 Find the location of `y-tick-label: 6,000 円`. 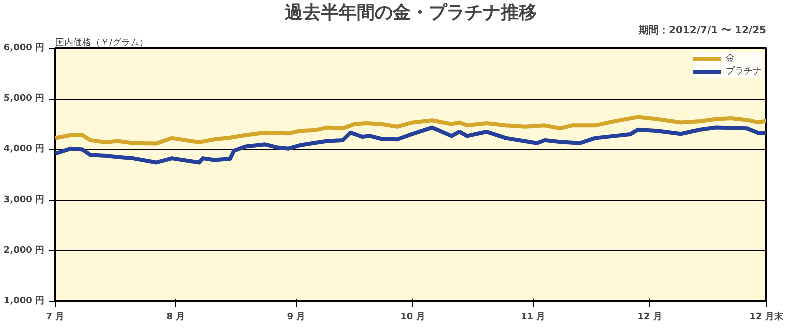

y-tick-label: 6,000 円 is located at coordinates (24, 48).